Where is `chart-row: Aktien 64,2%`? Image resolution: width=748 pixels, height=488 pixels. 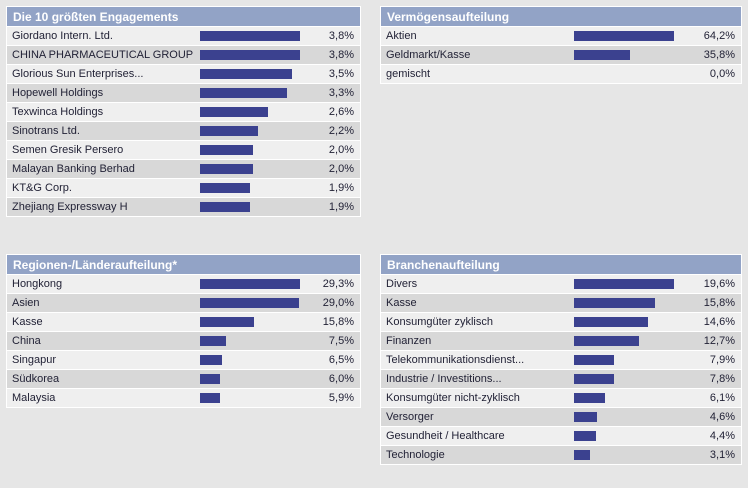
chart-row: Aktien 64,2% is located at coordinates (561, 36).